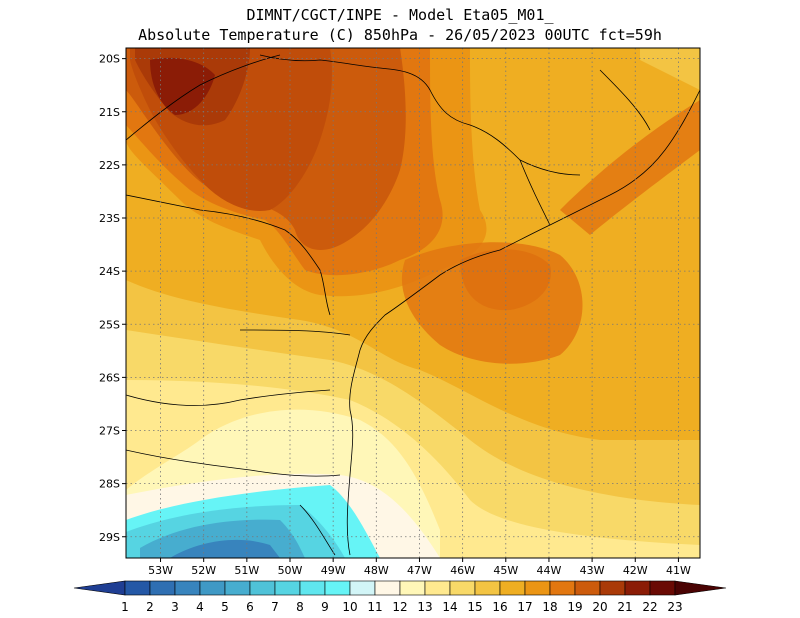  What do you see at coordinates (549, 607) in the screenshot?
I see `colorbar-label: 18` at bounding box center [549, 607].